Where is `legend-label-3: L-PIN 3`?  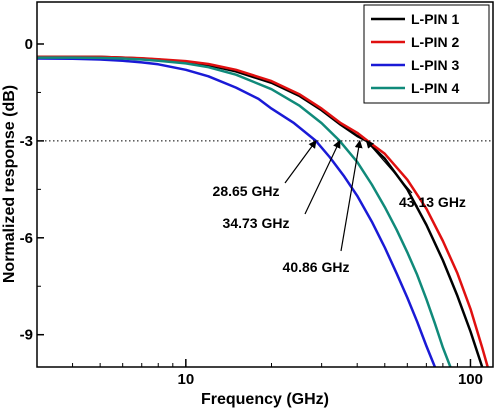 legend-label-3: L-PIN 3 is located at coordinates (435, 65).